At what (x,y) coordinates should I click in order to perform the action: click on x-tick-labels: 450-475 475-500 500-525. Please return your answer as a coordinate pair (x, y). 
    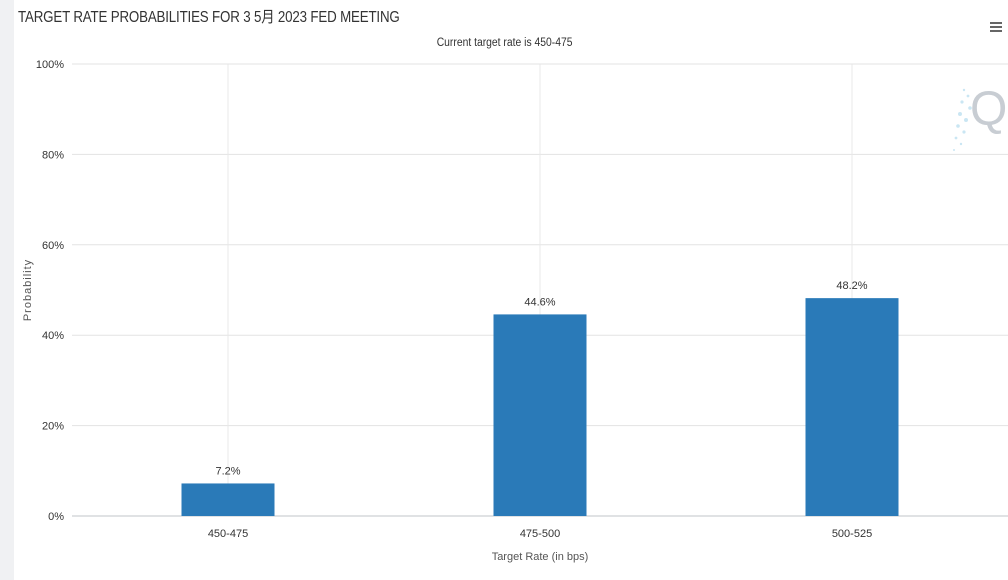
    Looking at the image, I should click on (540, 534).